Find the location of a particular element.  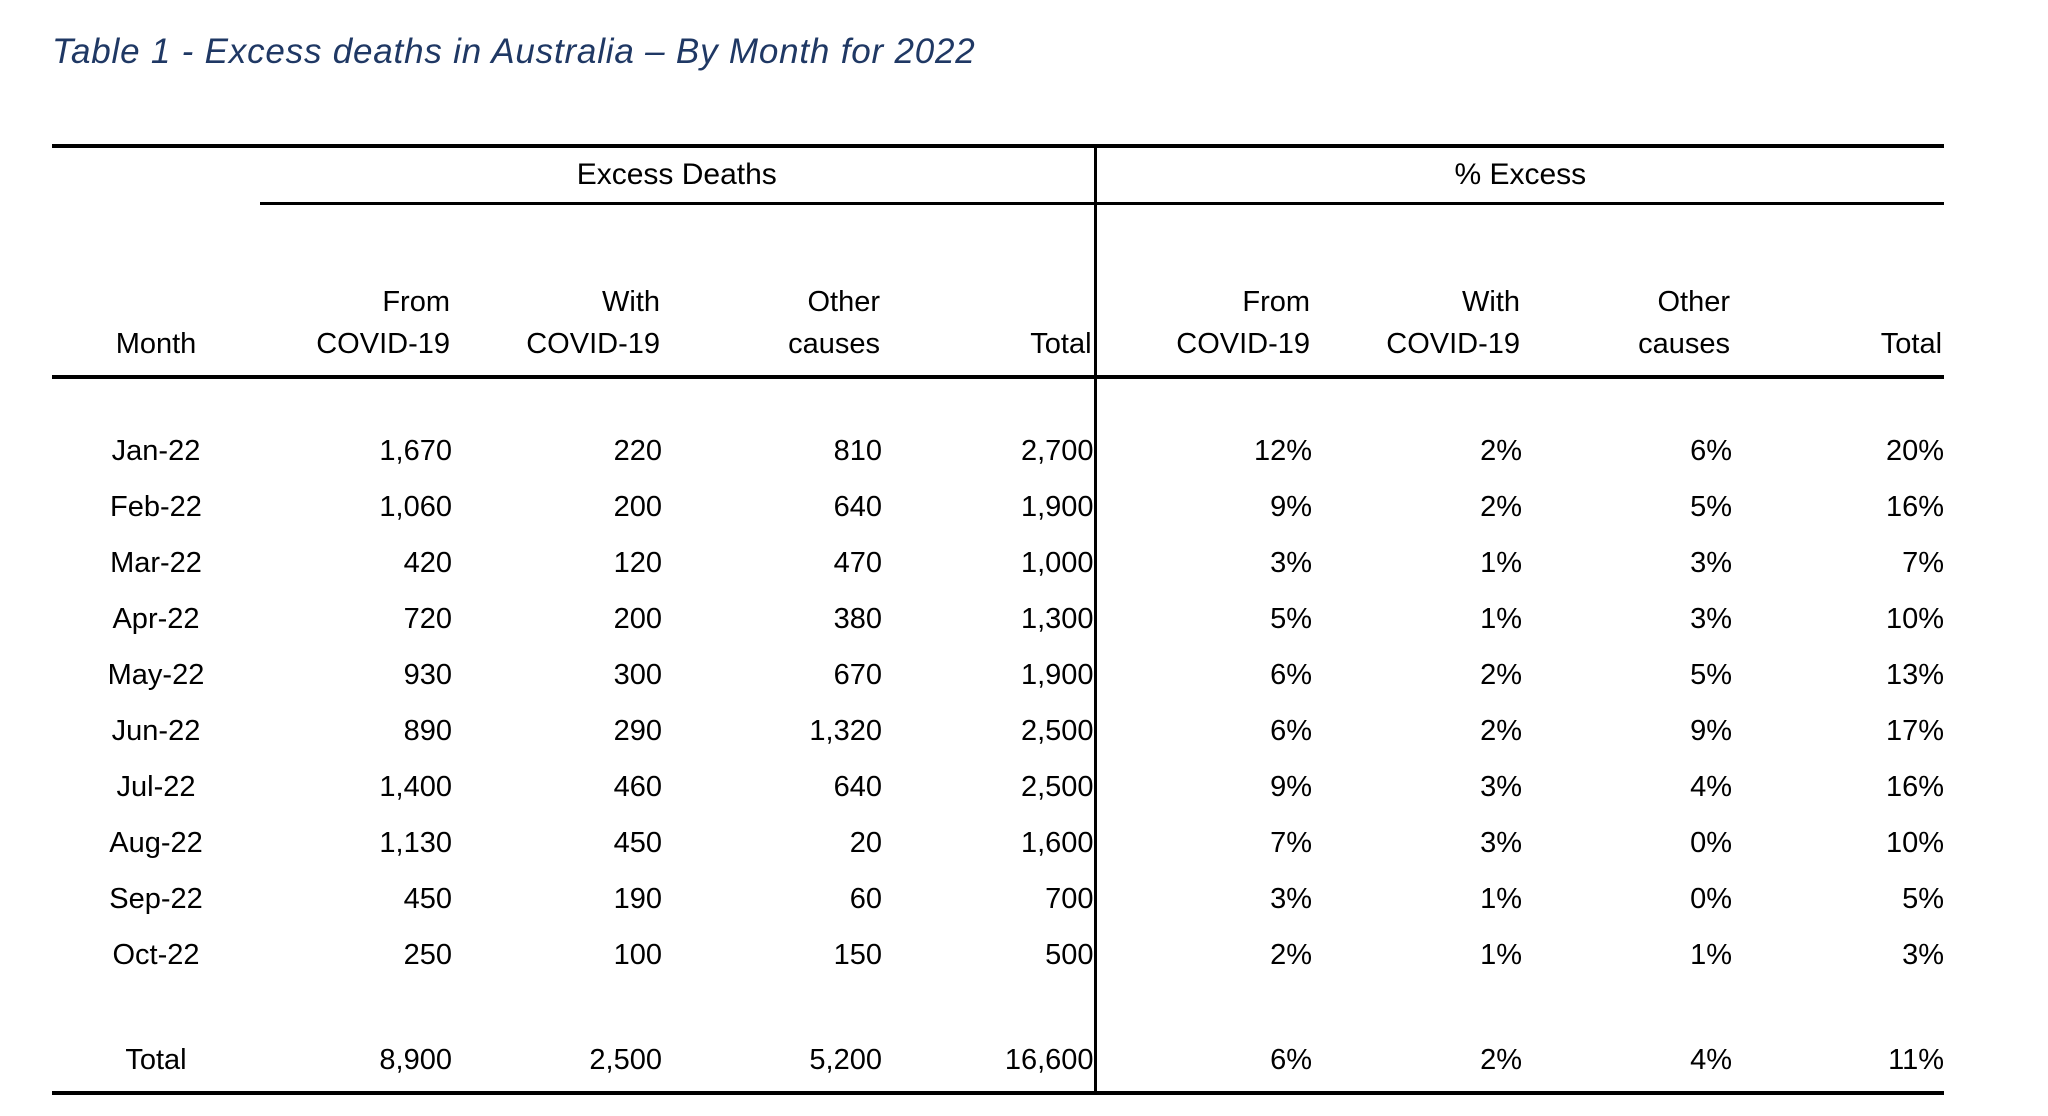

col-header-pct-from-covid: From COVID-19 is located at coordinates (1203, 291).